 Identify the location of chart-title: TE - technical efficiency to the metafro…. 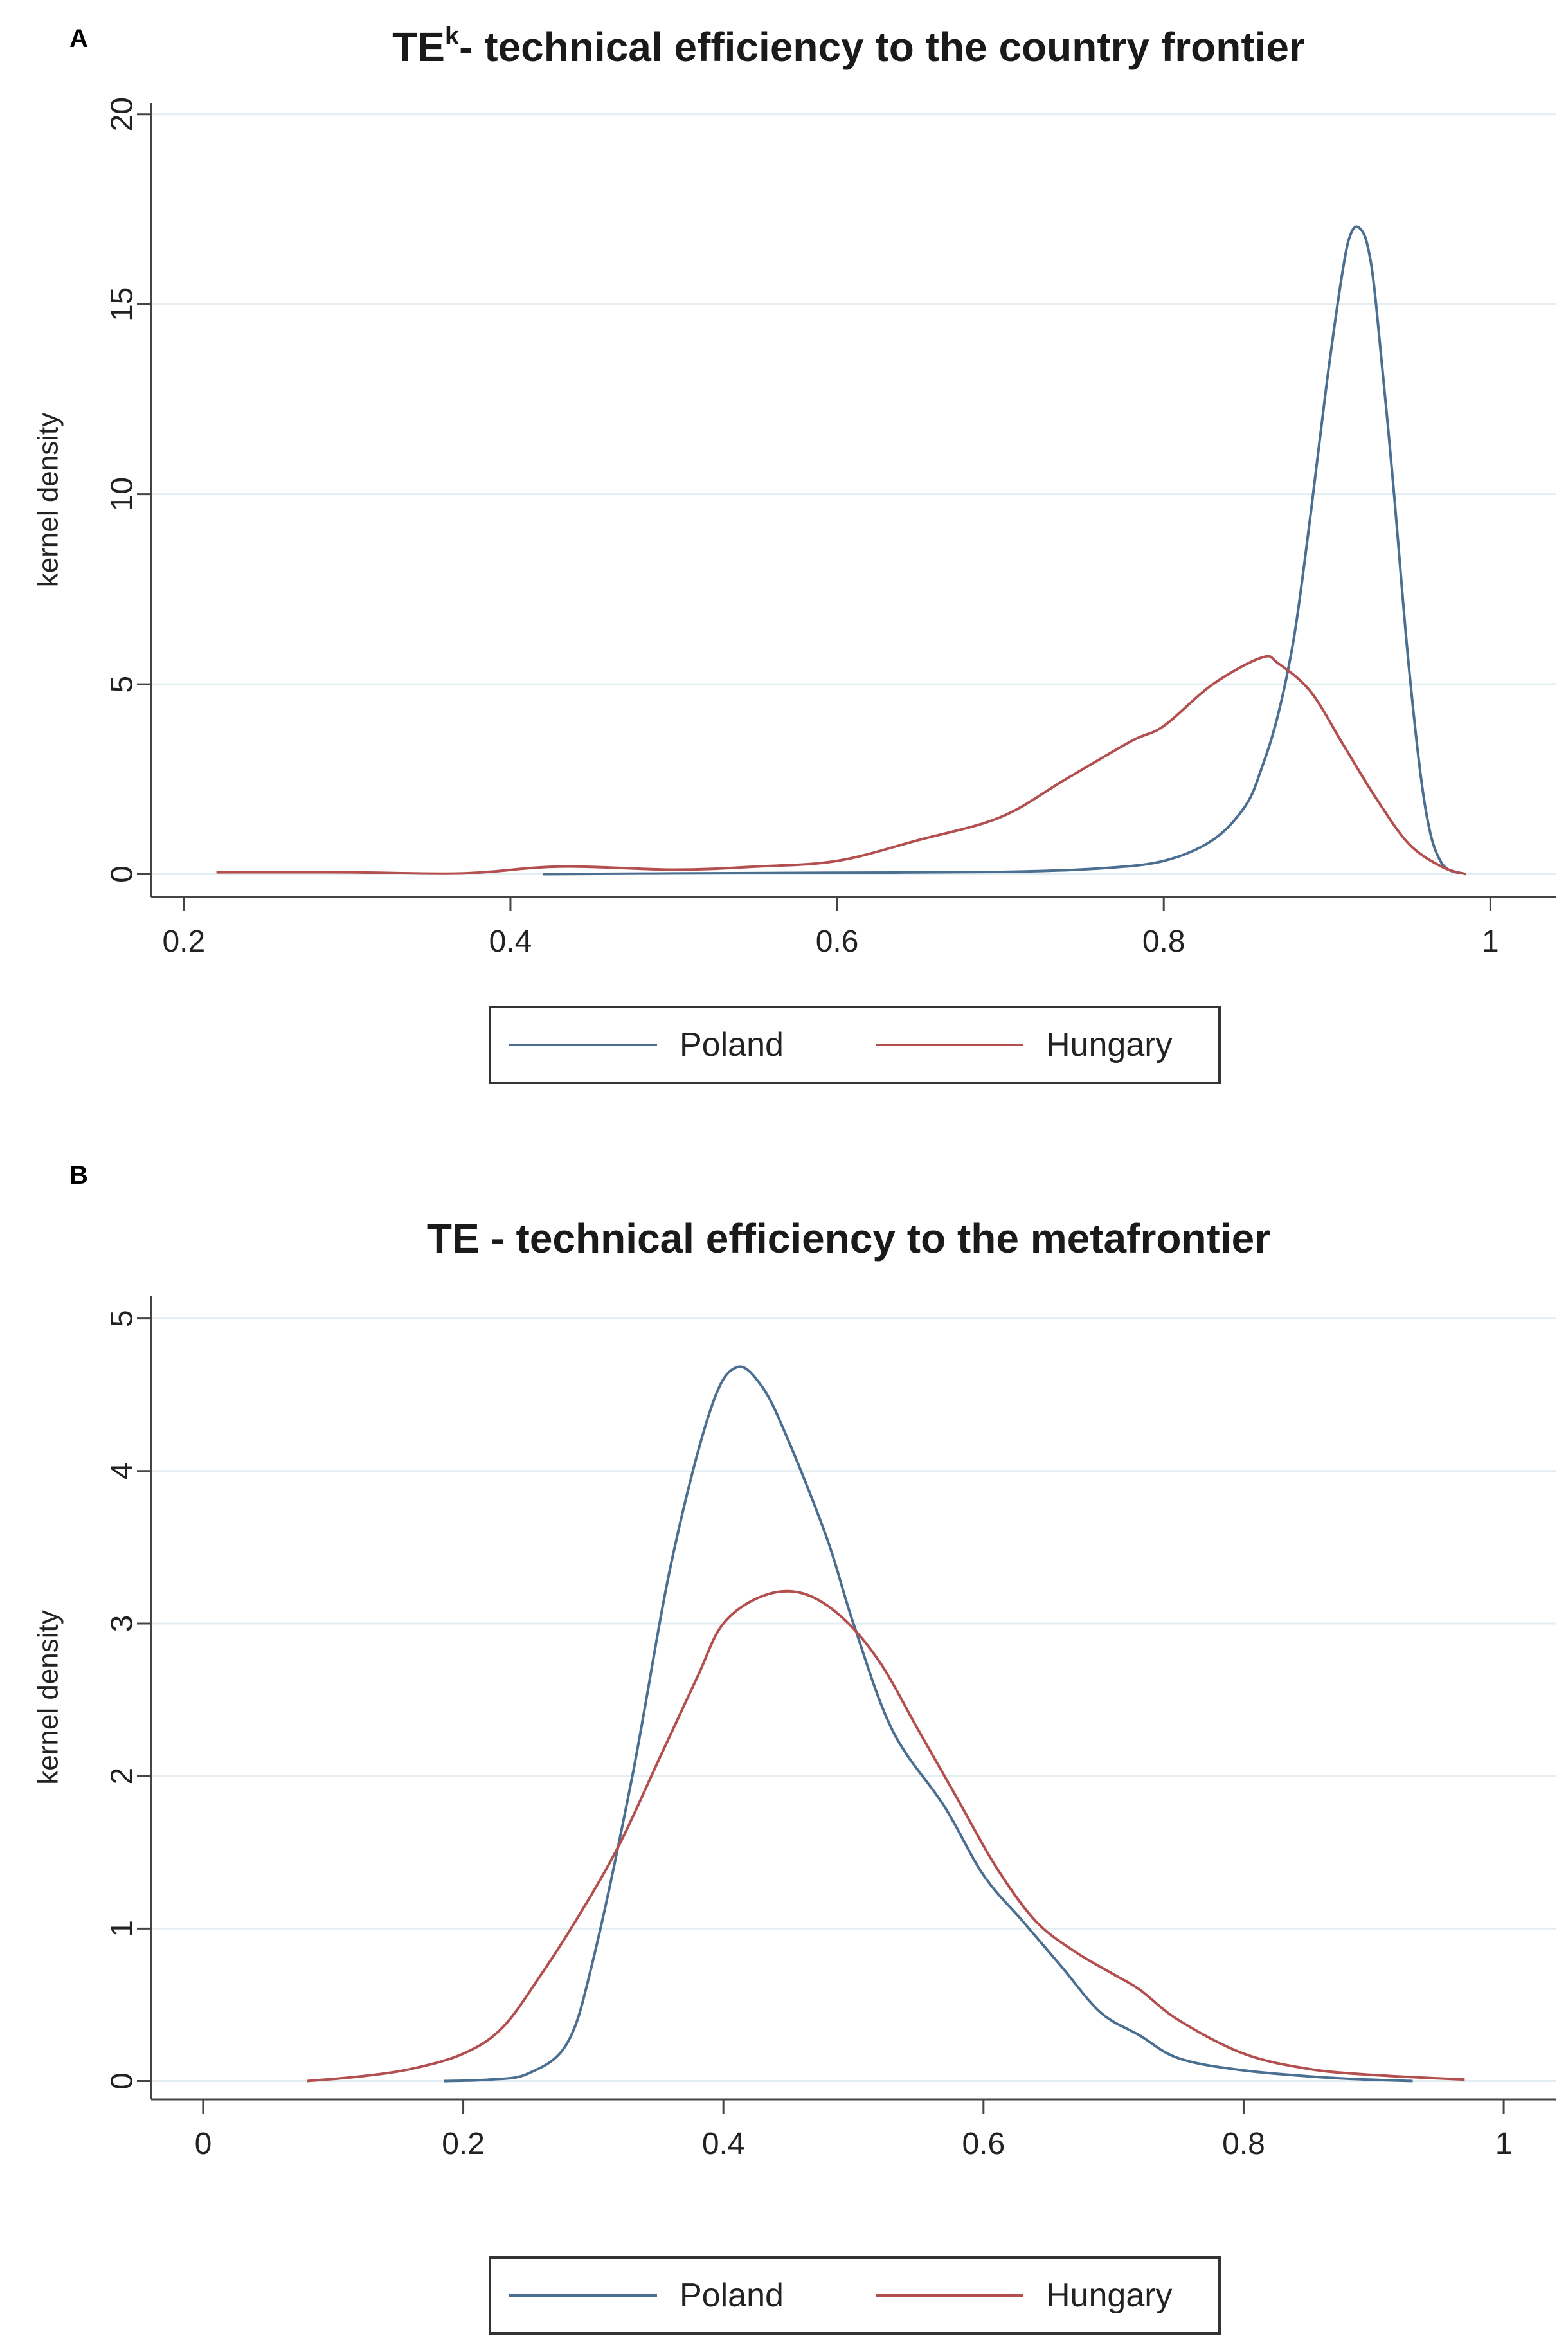
(848, 1238).